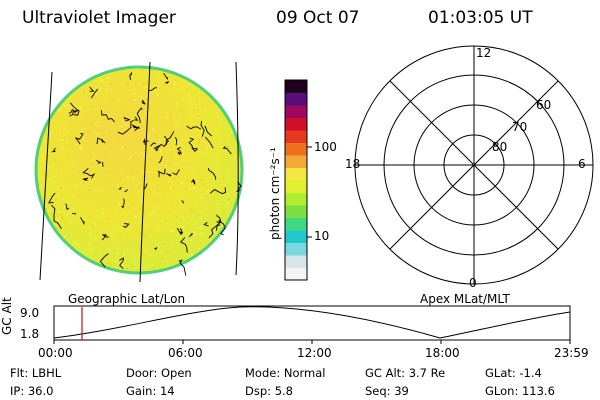 This screenshot has width=600, height=400. Describe the element at coordinates (167, 391) in the screenshot. I see `gain-value: 14` at that location.